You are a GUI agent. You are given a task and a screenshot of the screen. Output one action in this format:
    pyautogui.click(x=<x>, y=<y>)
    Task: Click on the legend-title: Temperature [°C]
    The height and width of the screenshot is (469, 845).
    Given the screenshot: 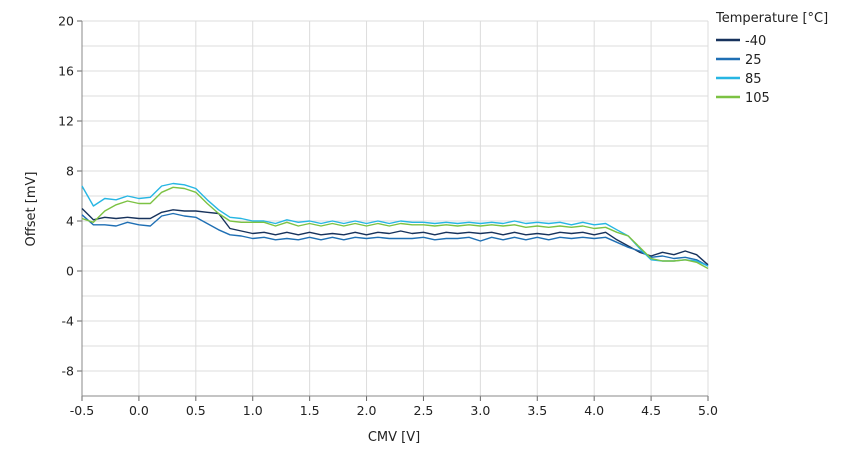 What is the action you would take?
    pyautogui.click(x=771, y=18)
    